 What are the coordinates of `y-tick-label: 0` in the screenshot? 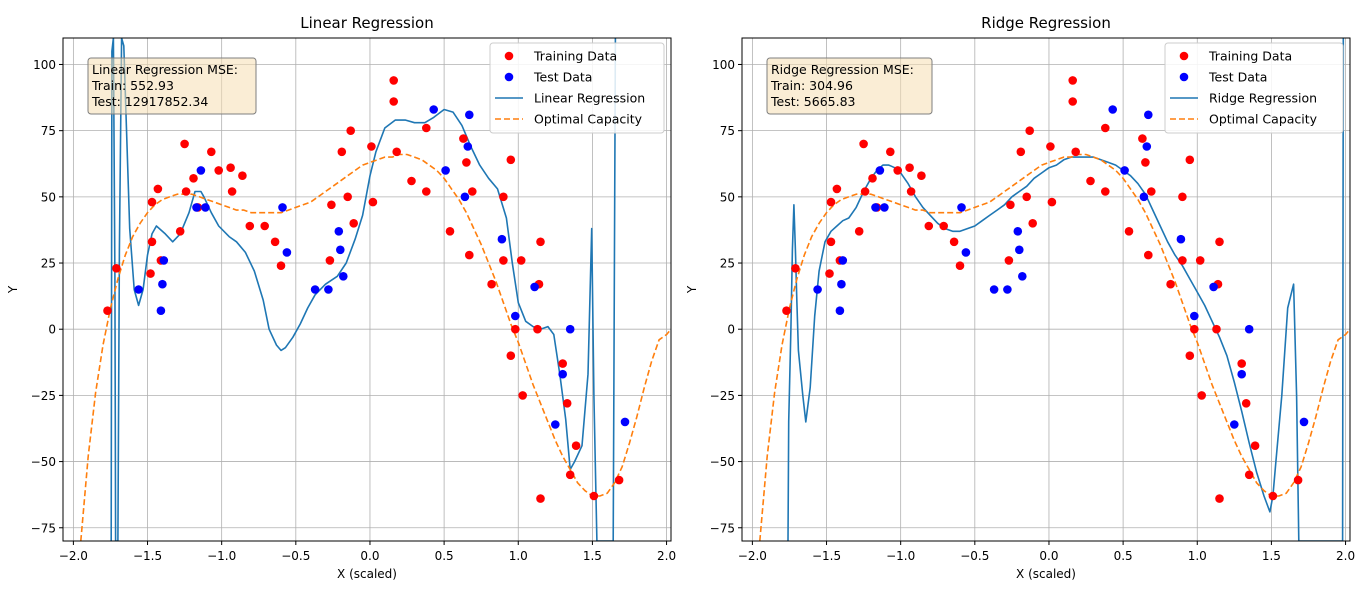 It's located at (52, 330).